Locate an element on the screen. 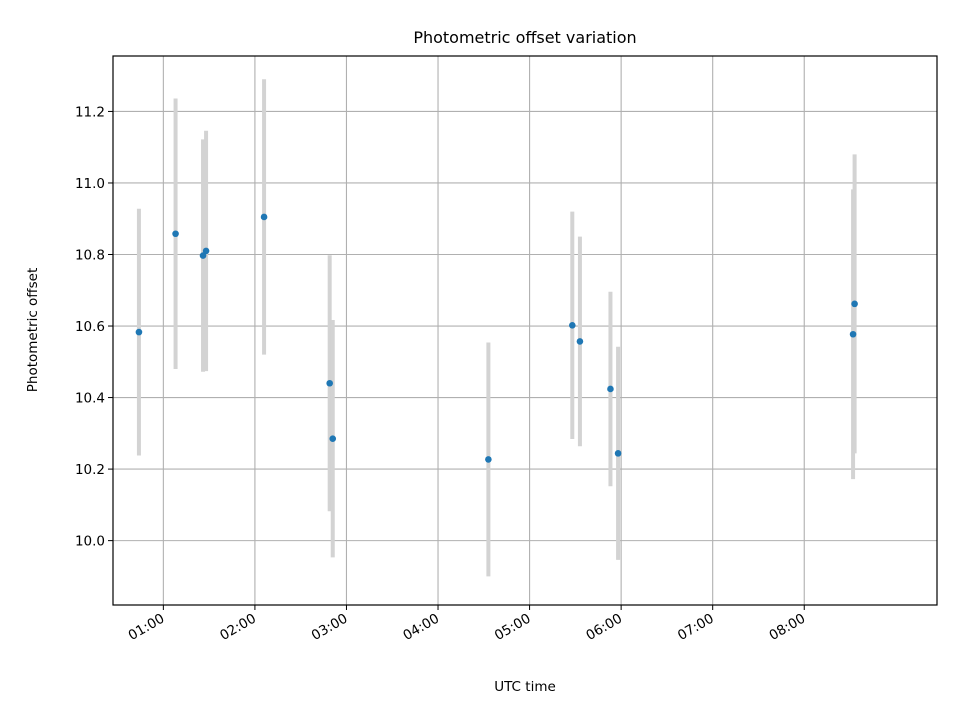 This screenshot has width=960, height=720. y-tick-label: 10.4 is located at coordinates (90, 399).